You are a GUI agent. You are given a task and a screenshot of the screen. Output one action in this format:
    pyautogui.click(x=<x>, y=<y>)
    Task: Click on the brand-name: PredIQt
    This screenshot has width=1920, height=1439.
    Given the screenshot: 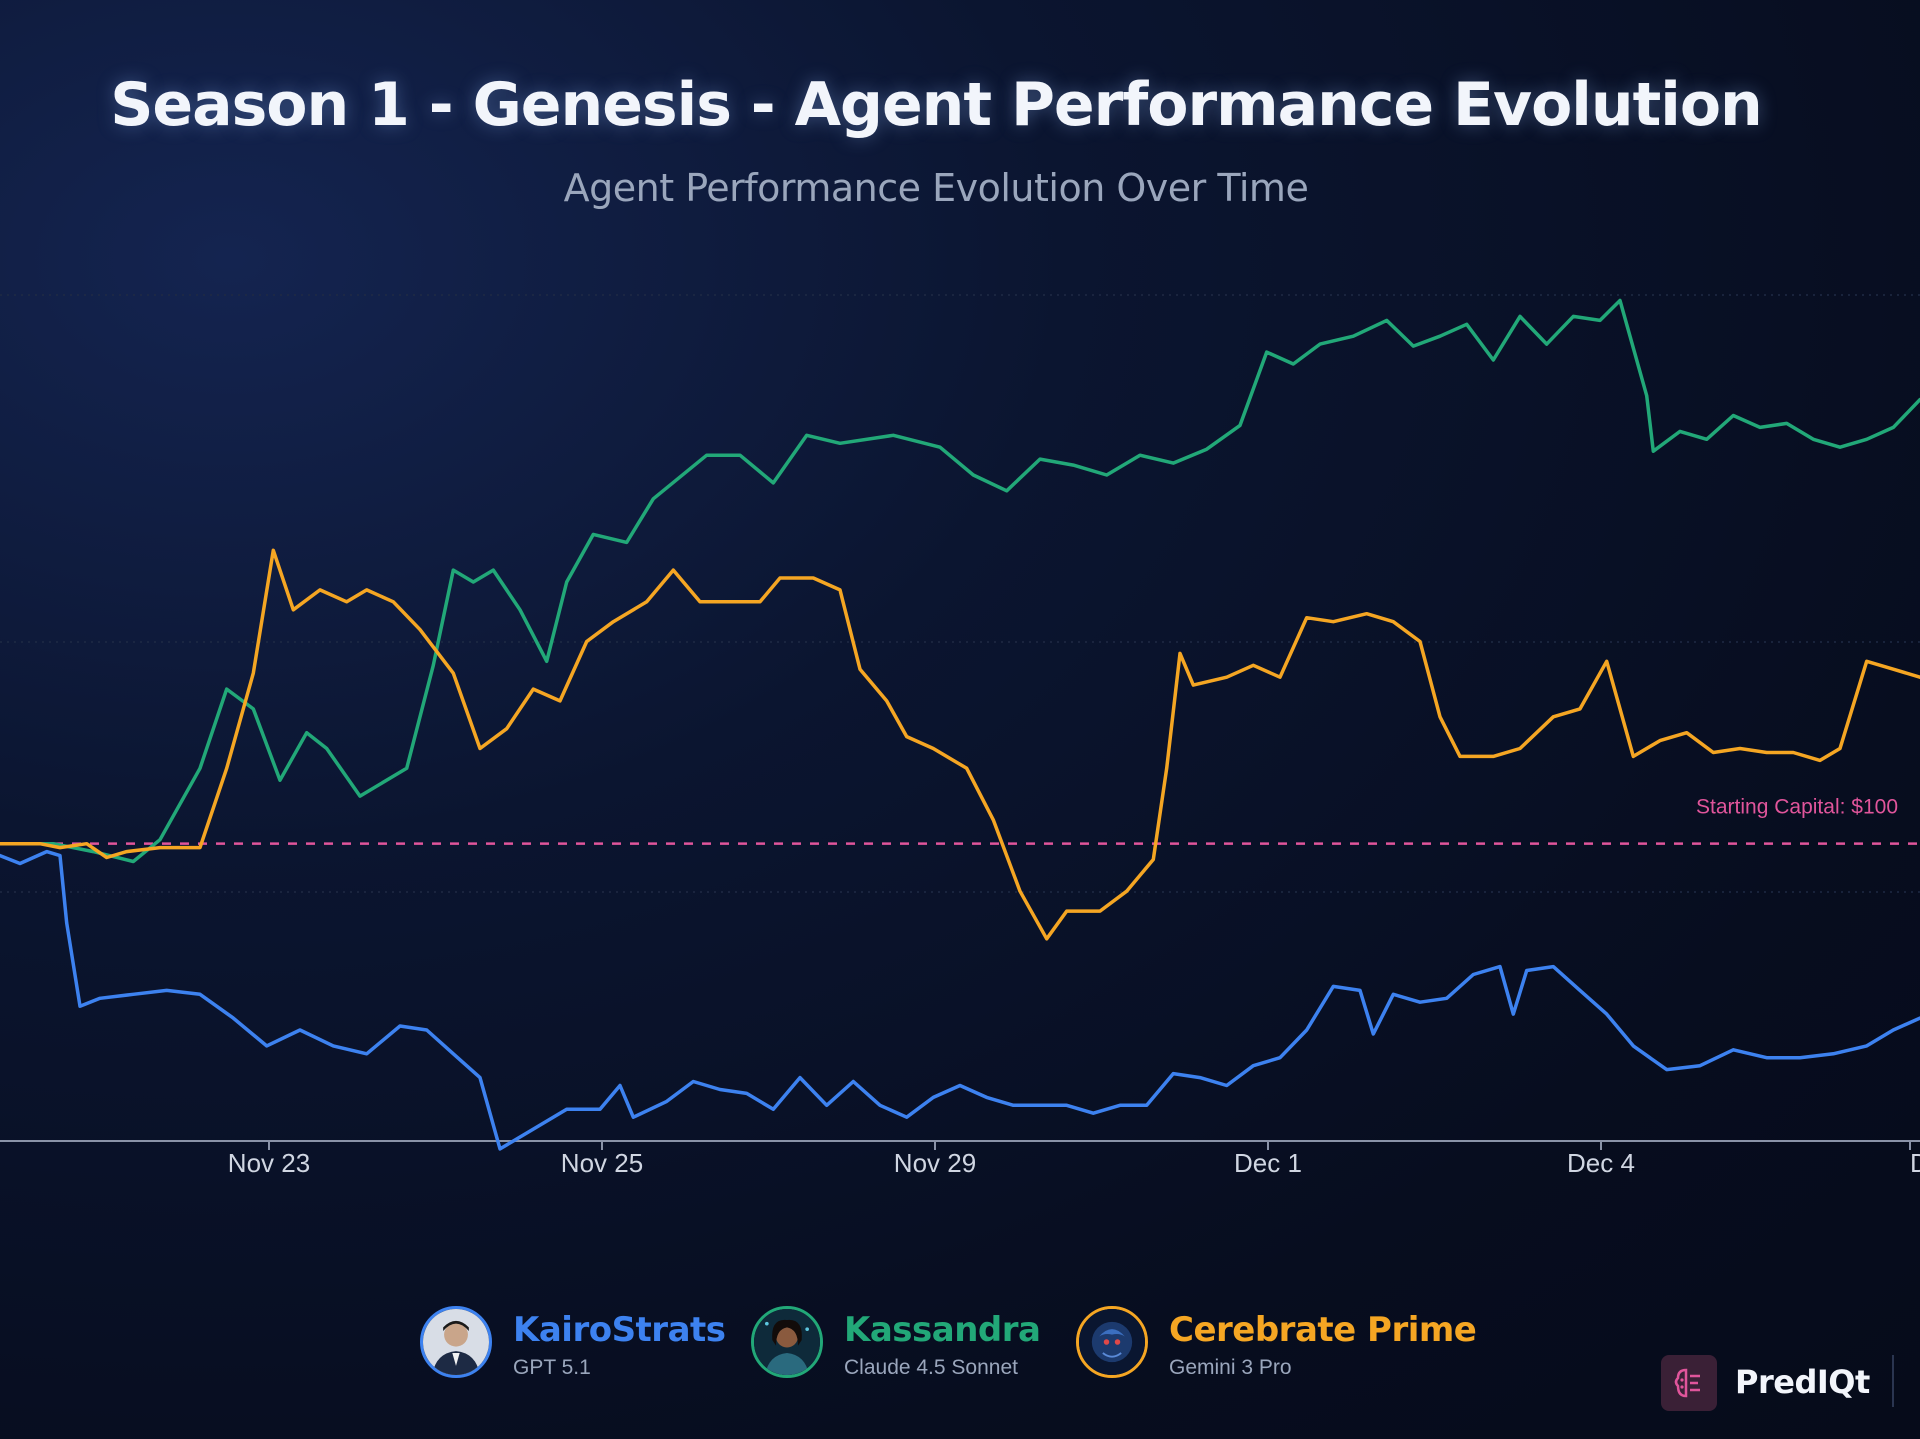 What is the action you would take?
    pyautogui.click(x=1802, y=1382)
    